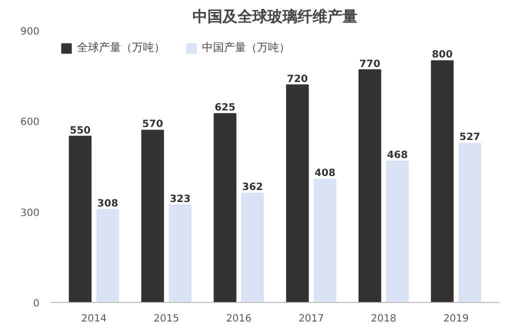 This screenshot has width=519, height=332. What do you see at coordinates (442, 55) in the screenshot?
I see `data-label: 800` at bounding box center [442, 55].